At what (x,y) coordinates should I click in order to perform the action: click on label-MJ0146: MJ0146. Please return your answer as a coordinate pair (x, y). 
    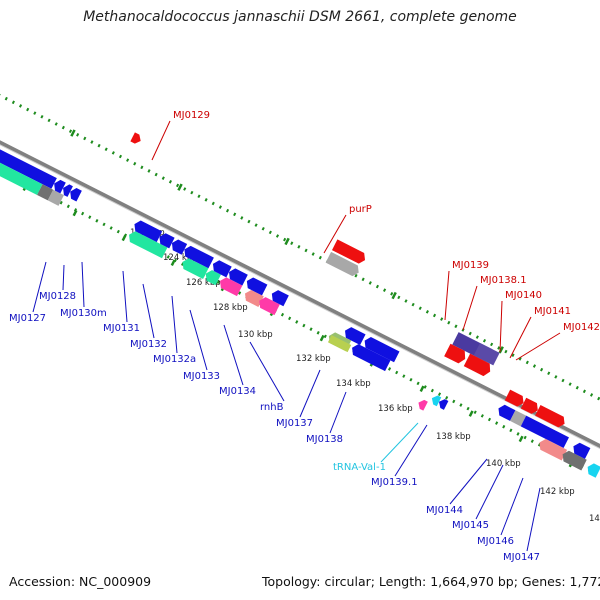
    Looking at the image, I should click on (495, 541).